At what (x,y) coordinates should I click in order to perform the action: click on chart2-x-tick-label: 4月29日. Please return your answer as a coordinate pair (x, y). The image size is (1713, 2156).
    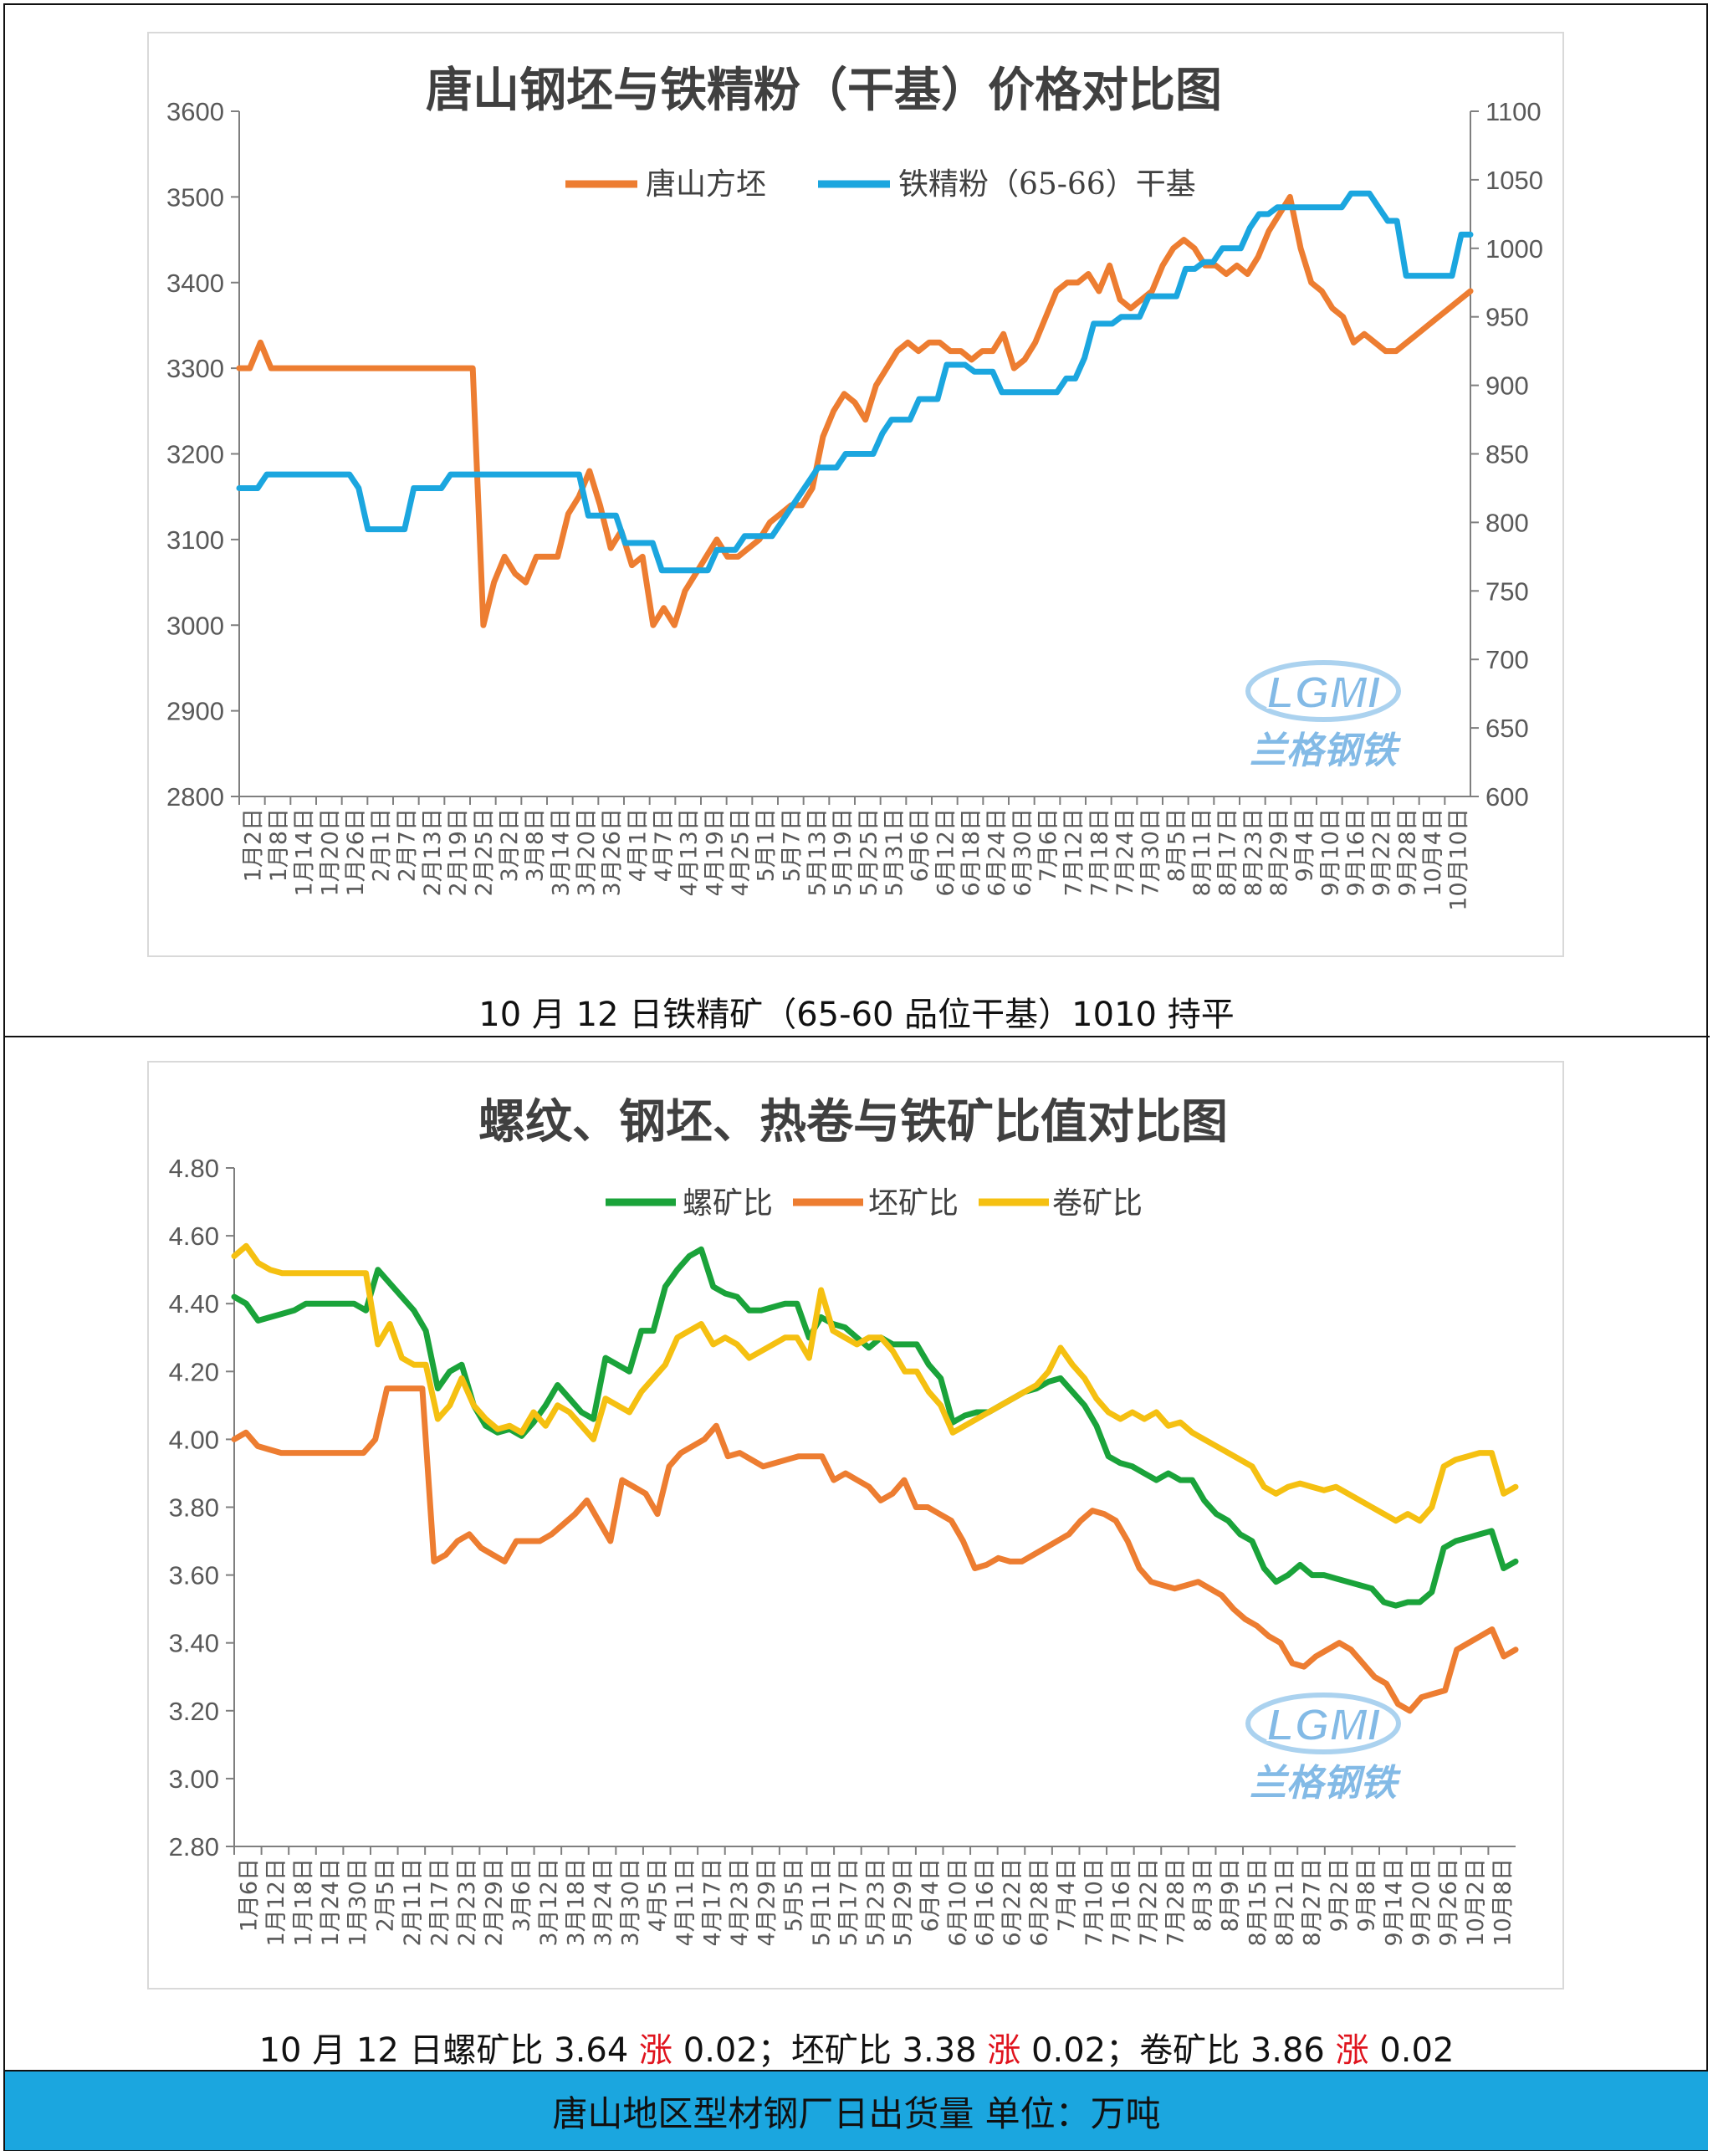
    Looking at the image, I should click on (767, 1902).